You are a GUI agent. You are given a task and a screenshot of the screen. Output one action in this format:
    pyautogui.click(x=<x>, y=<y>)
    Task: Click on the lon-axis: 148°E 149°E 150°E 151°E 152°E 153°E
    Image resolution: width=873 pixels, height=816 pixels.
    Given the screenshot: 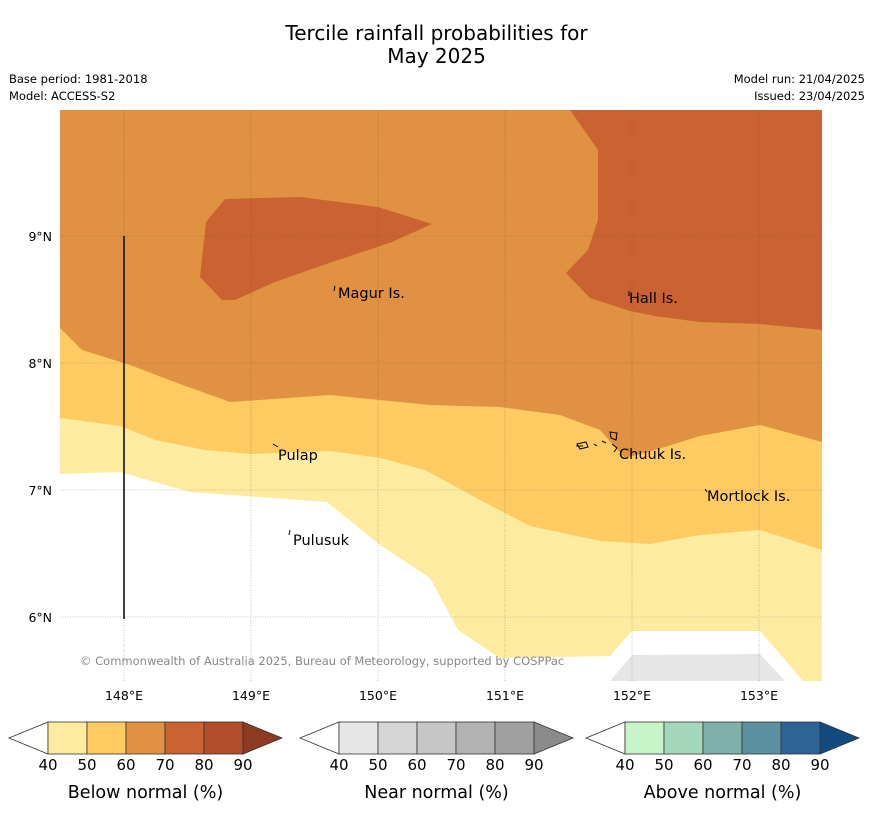 What is the action you would take?
    pyautogui.click(x=441, y=695)
    